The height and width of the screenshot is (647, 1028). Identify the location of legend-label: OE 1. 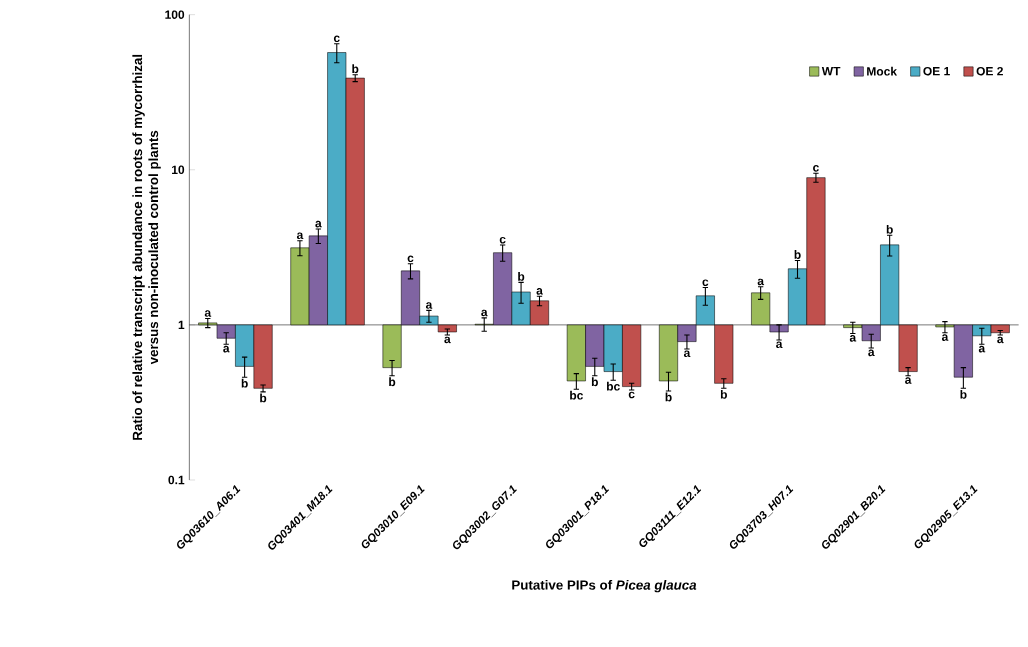
(936, 71).